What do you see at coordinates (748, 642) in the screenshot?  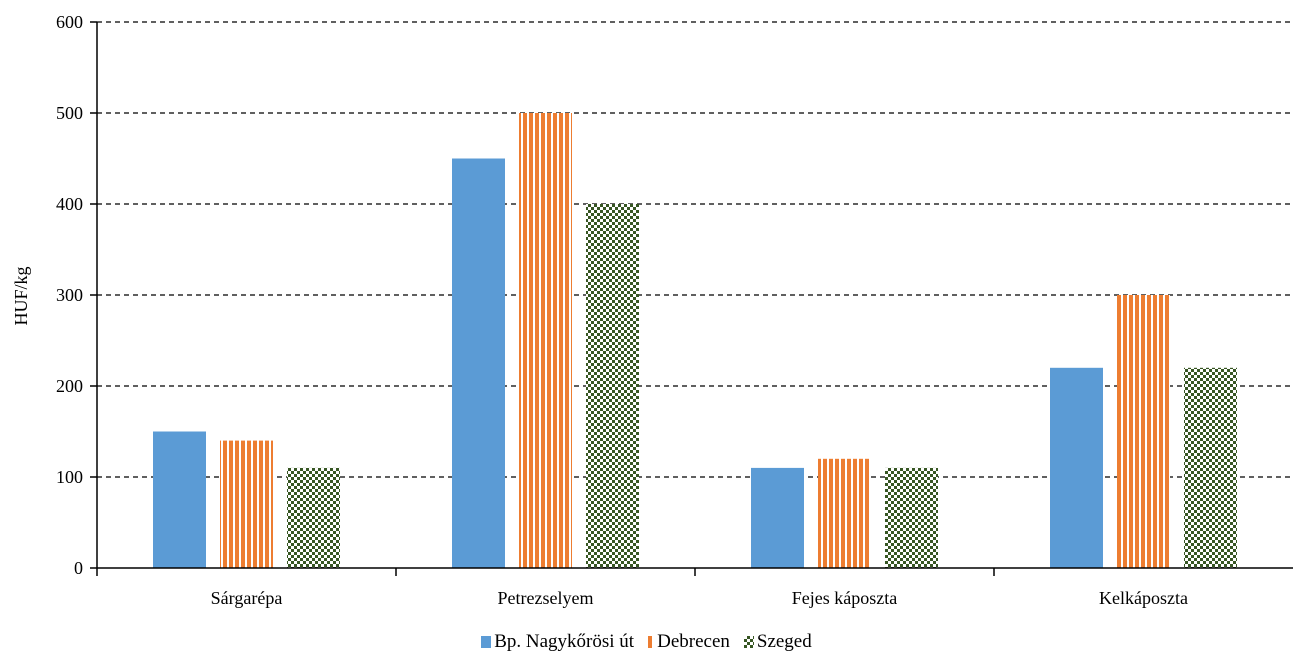 I see `legend-swatch-szeged` at bounding box center [748, 642].